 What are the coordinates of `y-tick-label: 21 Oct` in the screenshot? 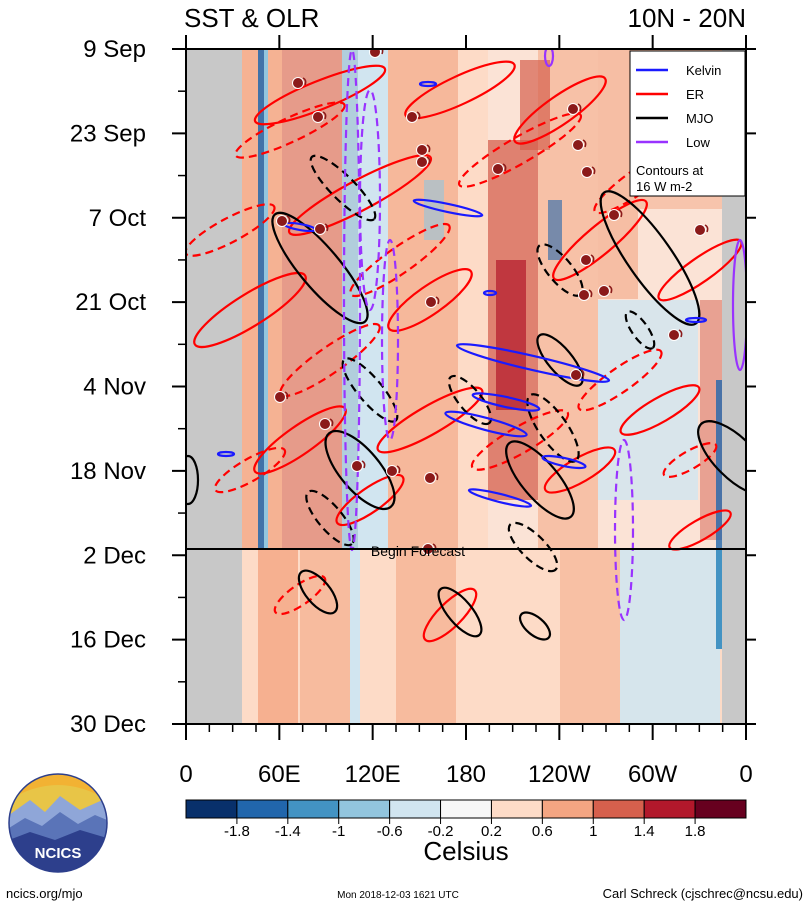 It's located at (110, 302).